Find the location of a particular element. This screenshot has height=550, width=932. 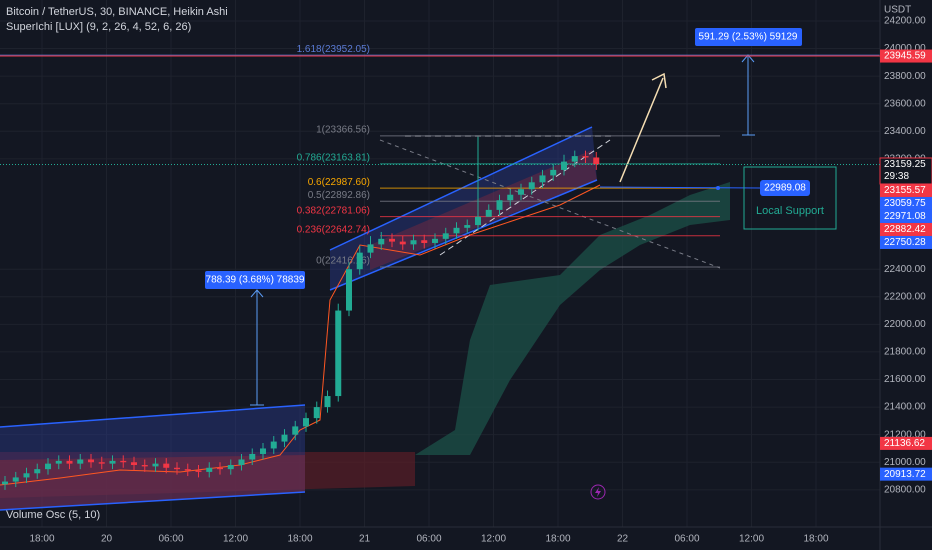

x-tick-label: 06:00 is located at coordinates (428, 539).